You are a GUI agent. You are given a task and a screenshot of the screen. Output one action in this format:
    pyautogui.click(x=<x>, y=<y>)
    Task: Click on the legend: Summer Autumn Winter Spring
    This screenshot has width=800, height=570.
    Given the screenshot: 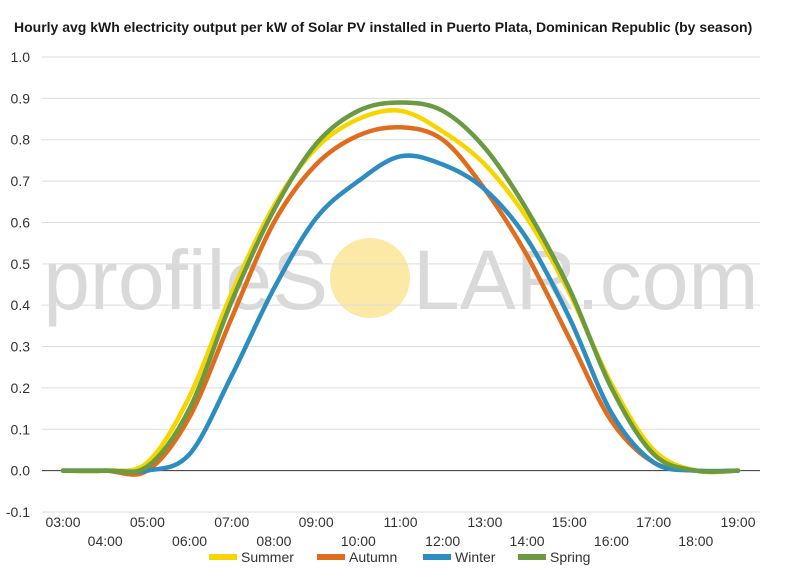 What is the action you would take?
    pyautogui.click(x=399, y=557)
    